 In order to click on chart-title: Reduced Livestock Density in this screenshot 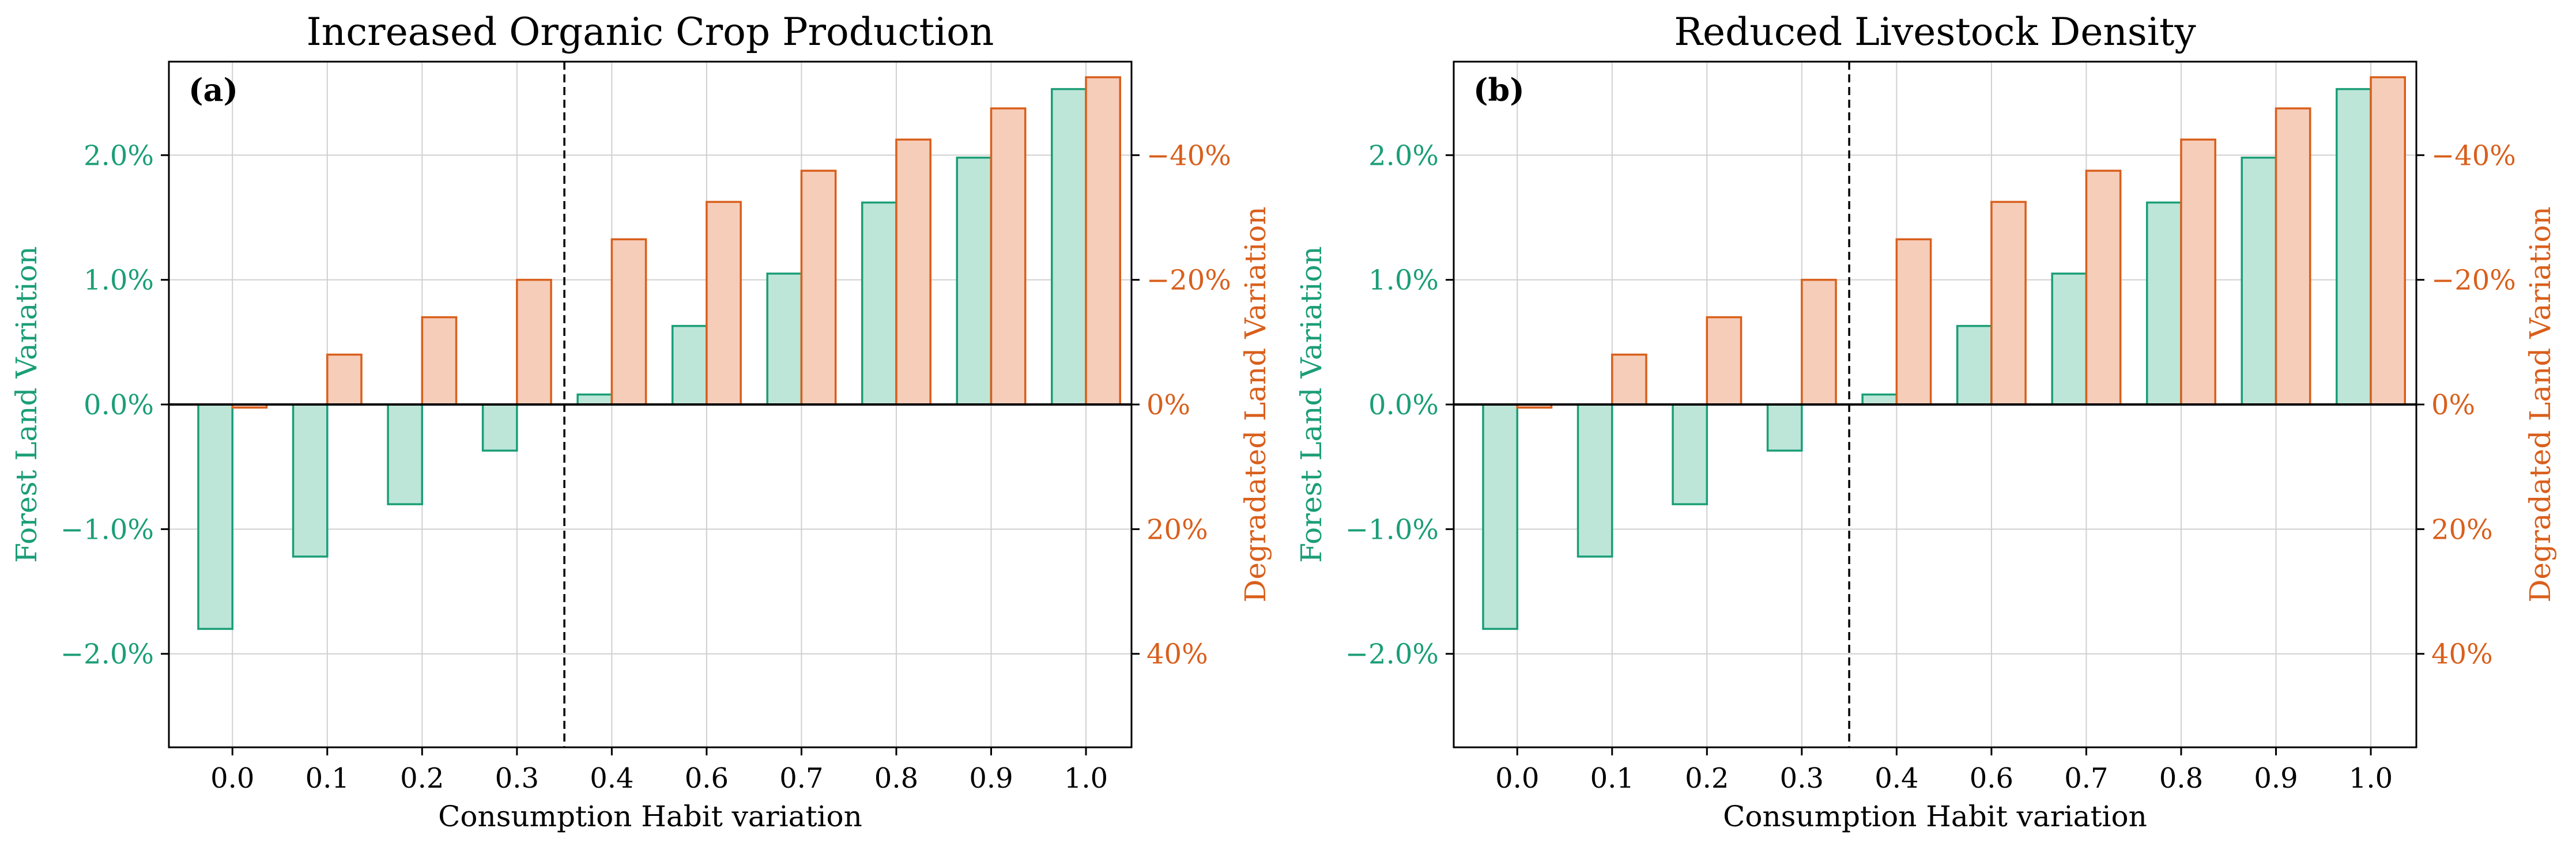, I will do `click(1935, 32)`.